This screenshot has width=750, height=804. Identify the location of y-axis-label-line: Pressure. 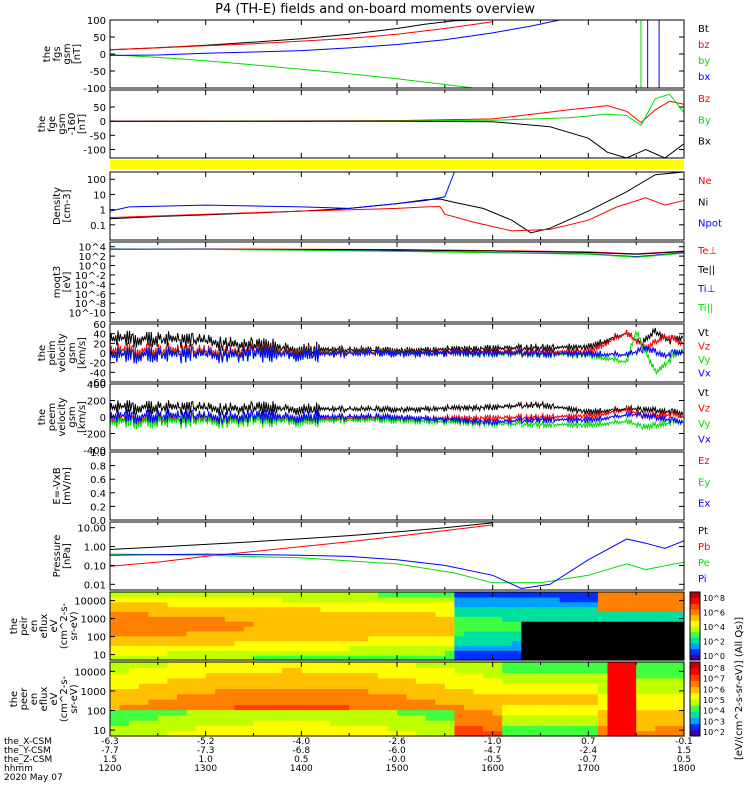
(57, 556).